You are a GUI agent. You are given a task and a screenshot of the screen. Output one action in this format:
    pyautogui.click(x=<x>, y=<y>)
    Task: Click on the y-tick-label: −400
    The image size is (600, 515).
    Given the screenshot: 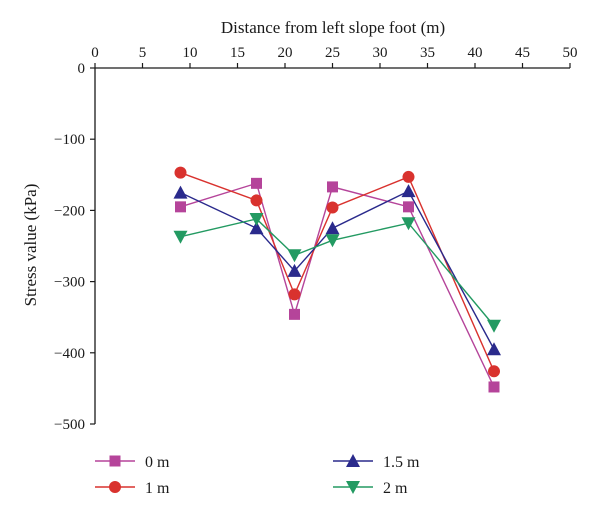 What is the action you would take?
    pyautogui.click(x=69, y=354)
    